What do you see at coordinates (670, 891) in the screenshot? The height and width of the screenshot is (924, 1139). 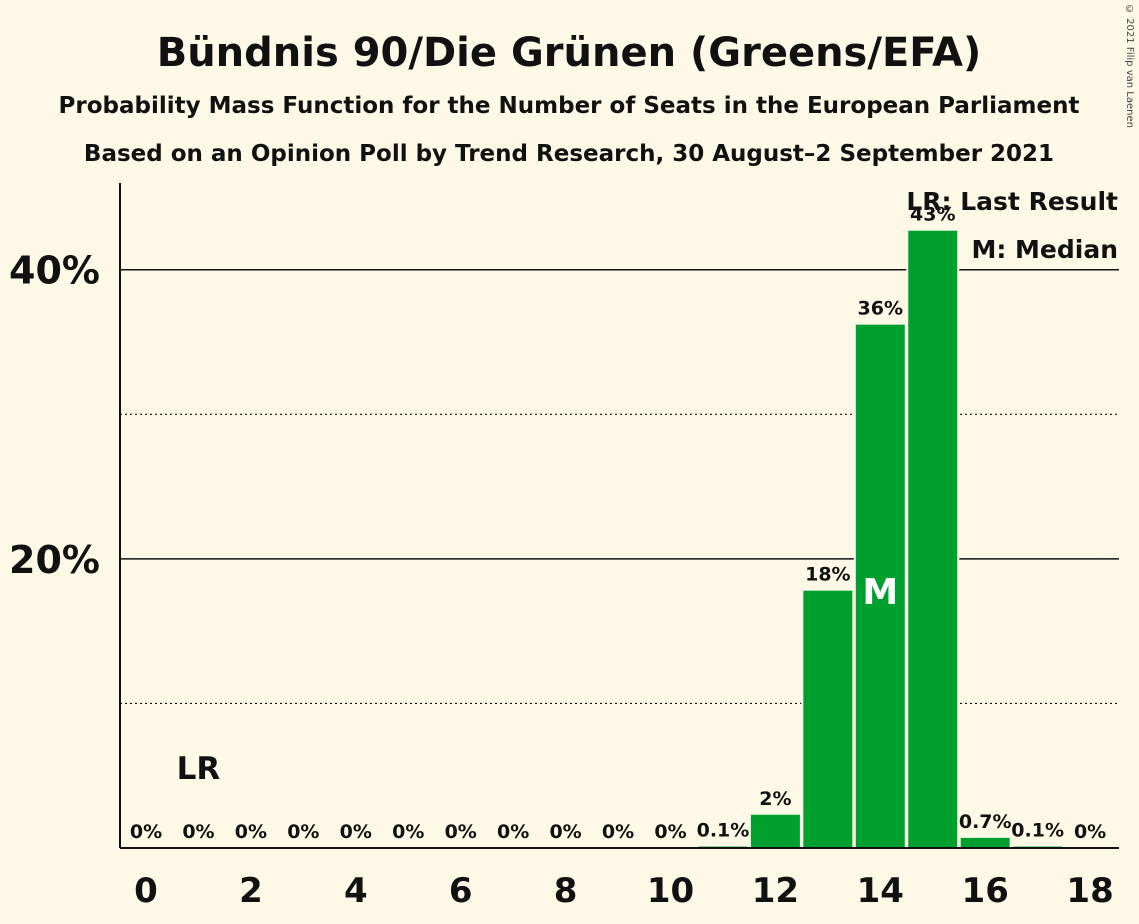 I see `x-tick-label: 10` at bounding box center [670, 891].